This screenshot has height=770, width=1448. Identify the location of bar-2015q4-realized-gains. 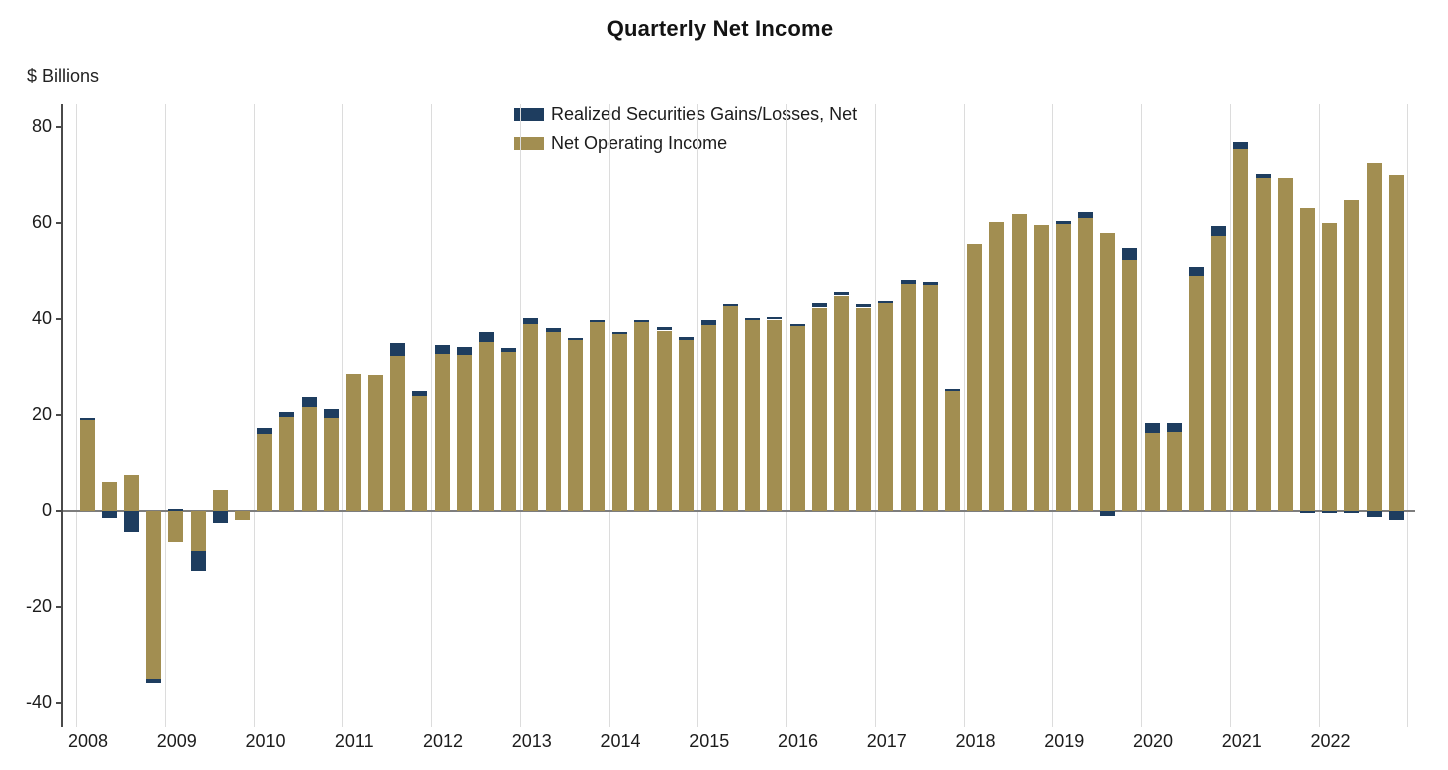
(775, 318).